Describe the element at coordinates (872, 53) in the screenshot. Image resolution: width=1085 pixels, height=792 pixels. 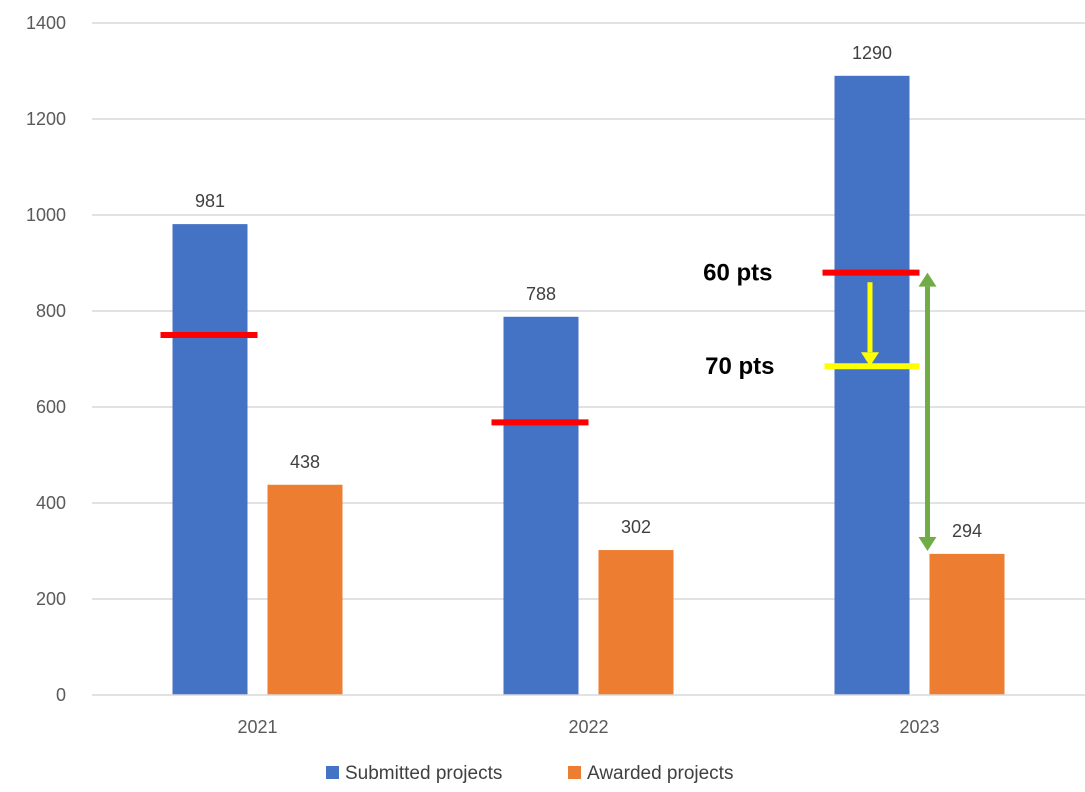
I see `data-label: 1290` at that location.